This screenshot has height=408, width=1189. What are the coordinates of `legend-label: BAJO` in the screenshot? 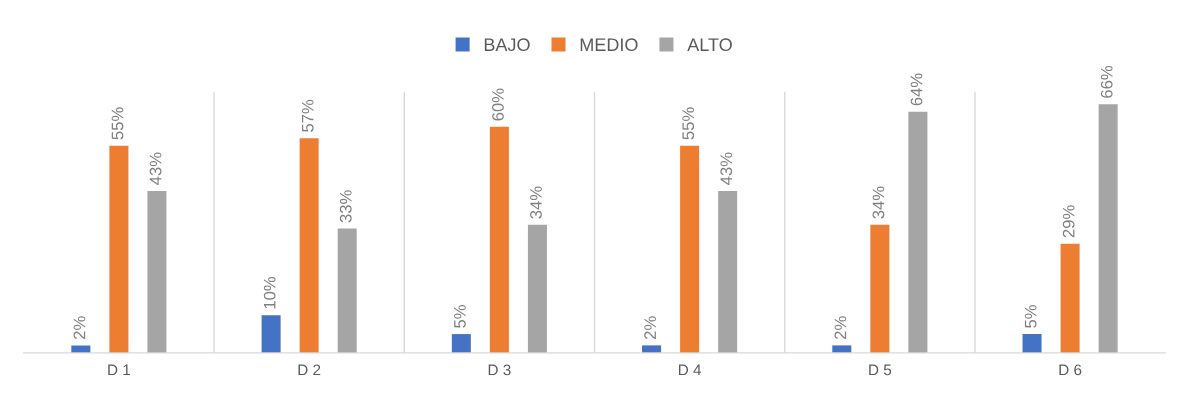 It's located at (507, 45).